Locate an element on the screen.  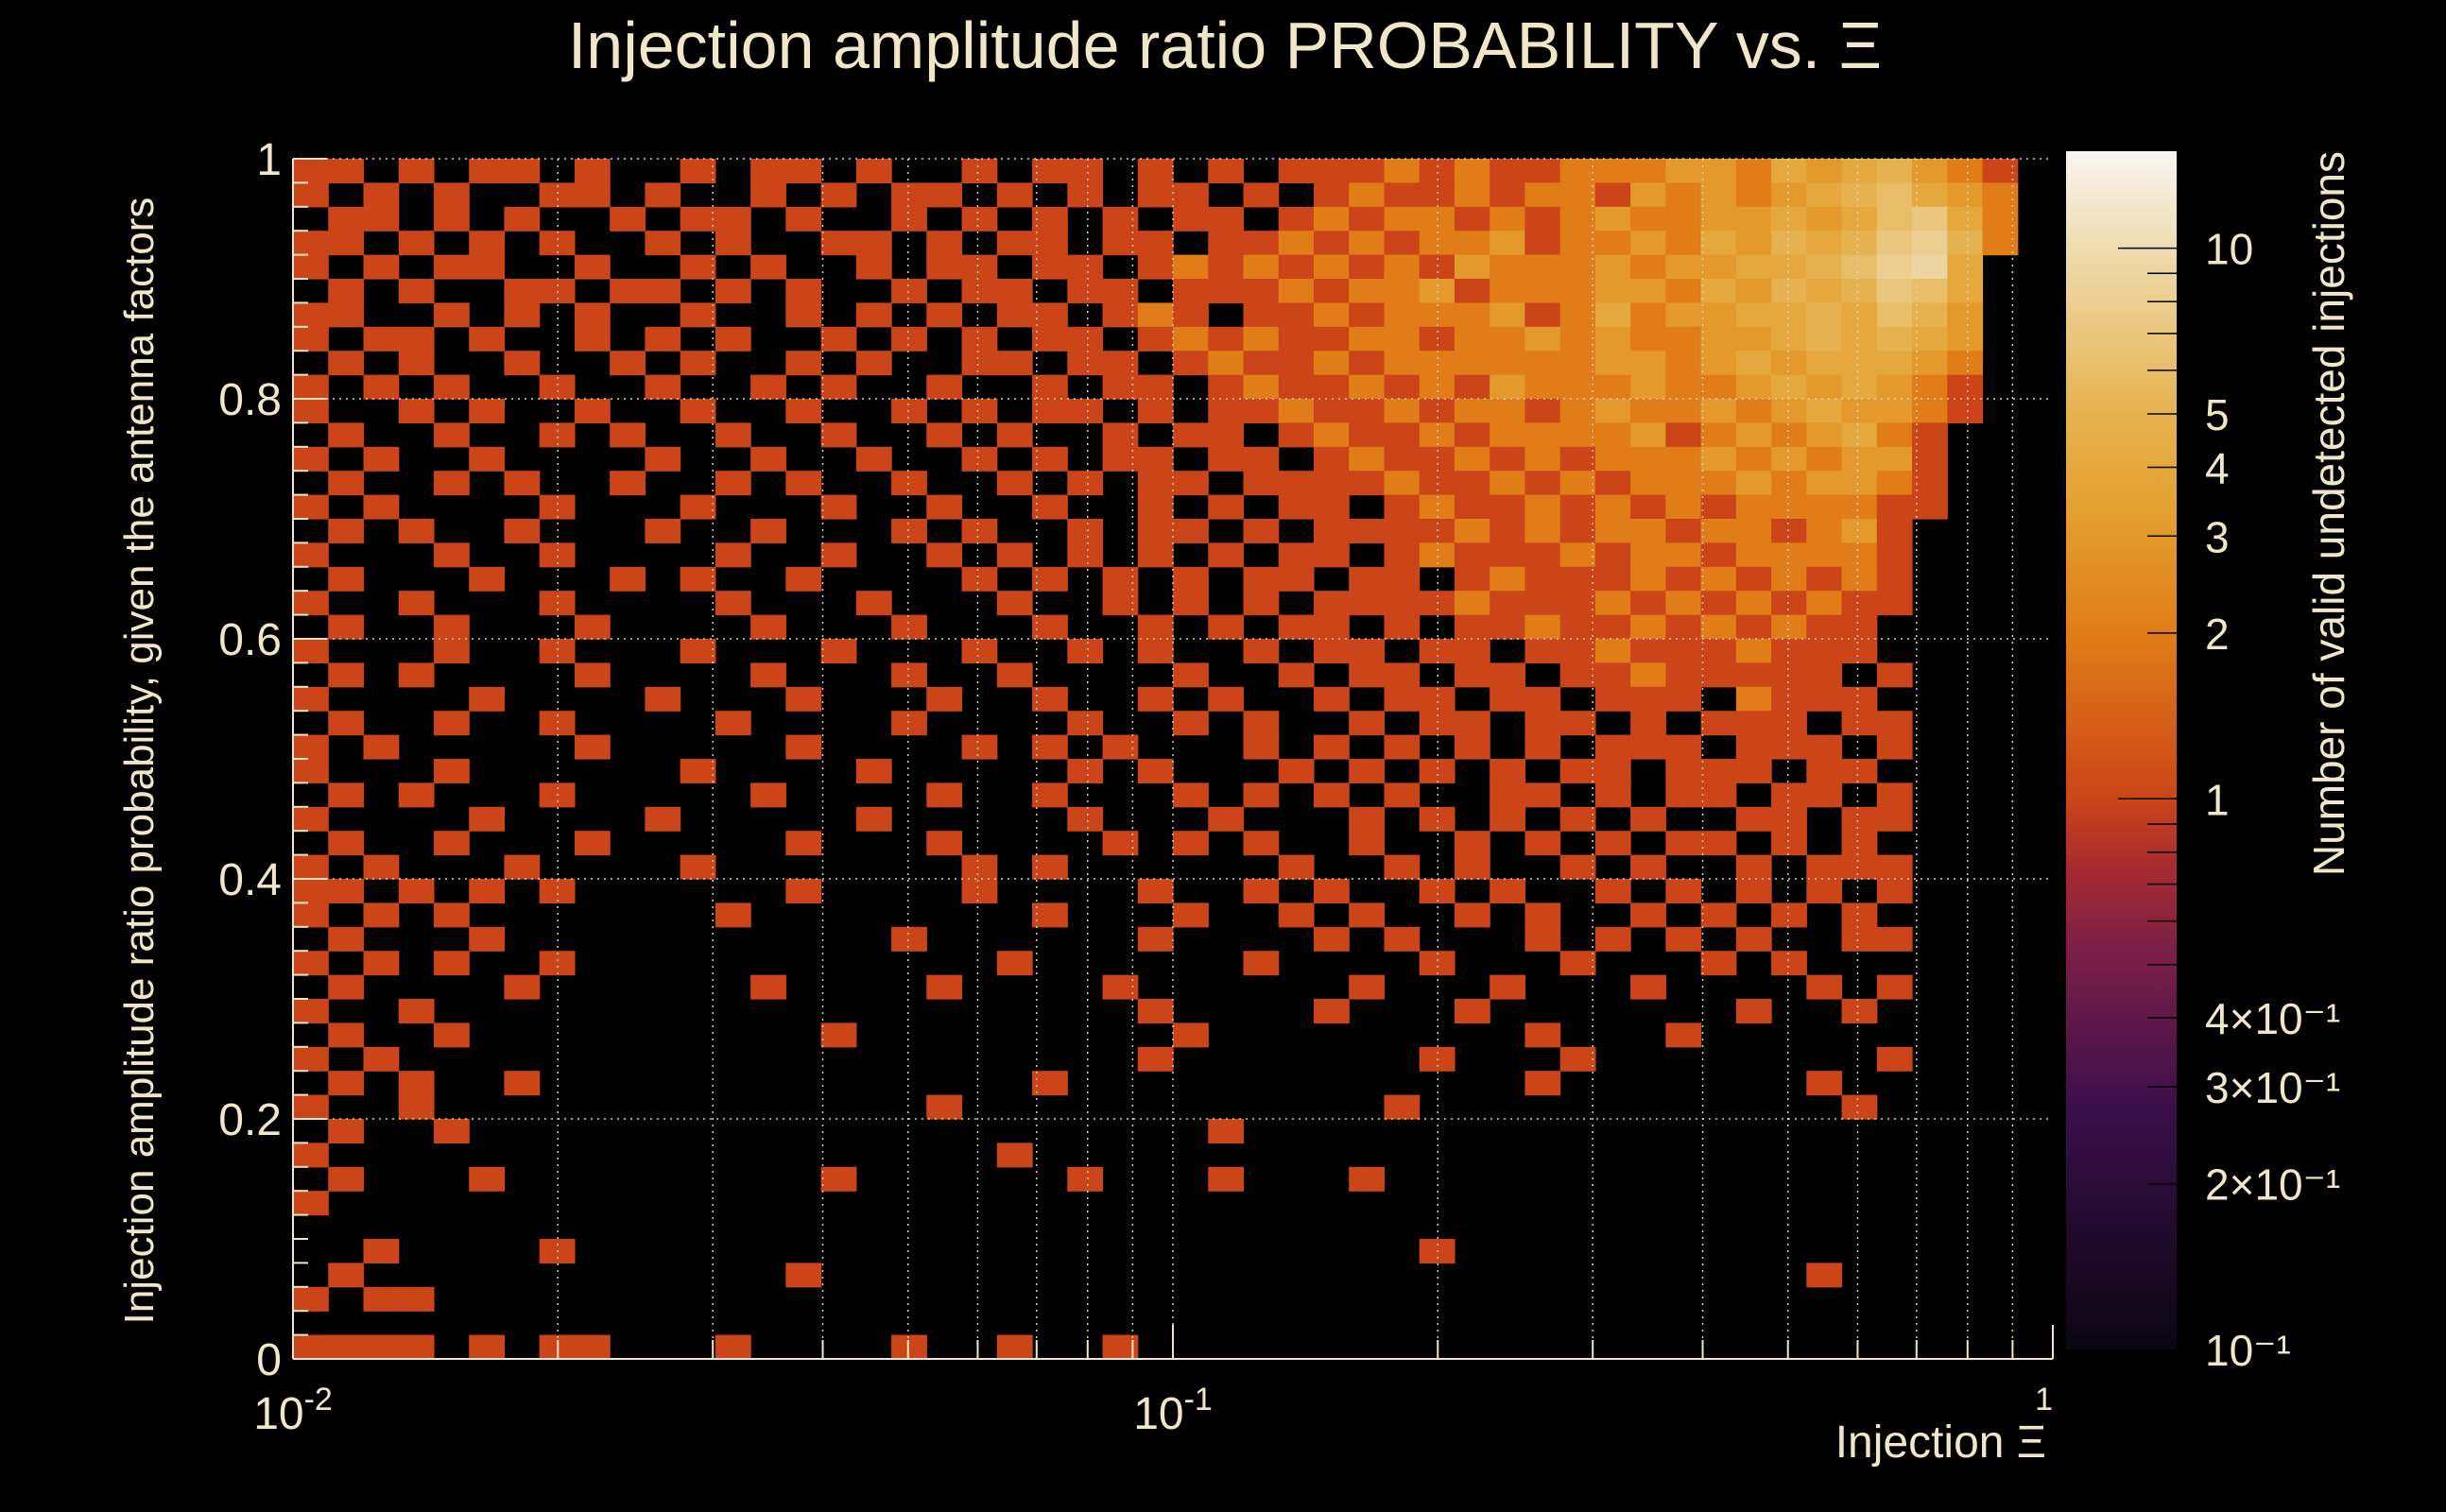
color-scale-bar is located at coordinates (2121, 750).